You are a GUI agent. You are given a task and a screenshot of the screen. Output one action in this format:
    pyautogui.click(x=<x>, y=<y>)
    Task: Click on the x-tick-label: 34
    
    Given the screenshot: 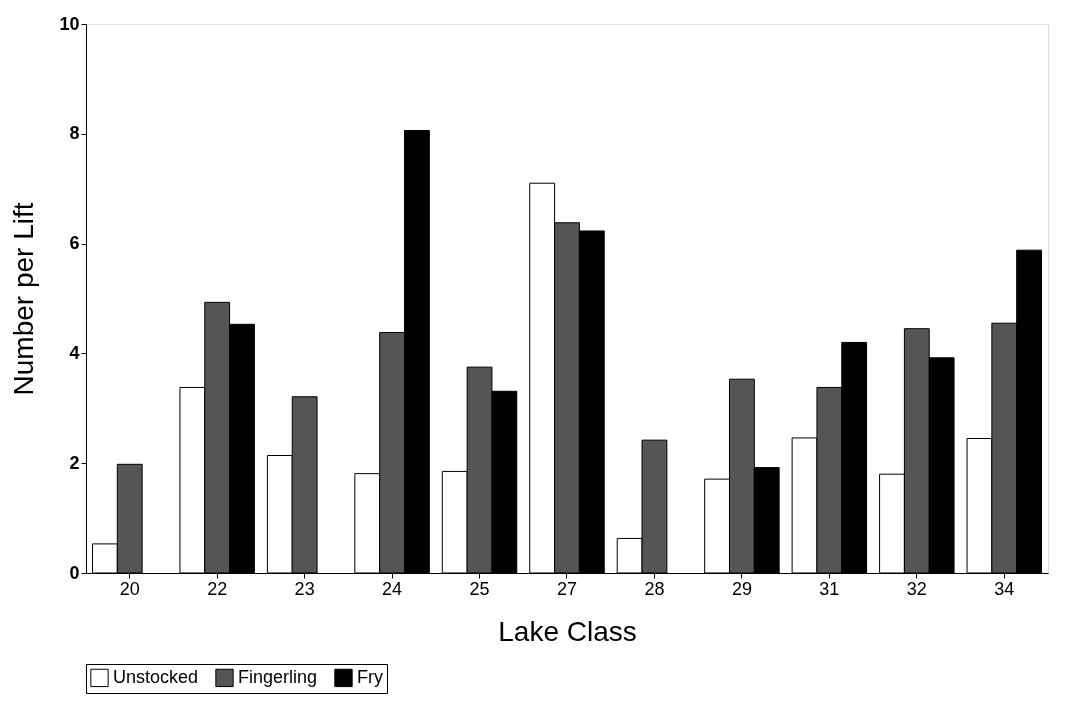 What is the action you would take?
    pyautogui.click(x=1004, y=588)
    